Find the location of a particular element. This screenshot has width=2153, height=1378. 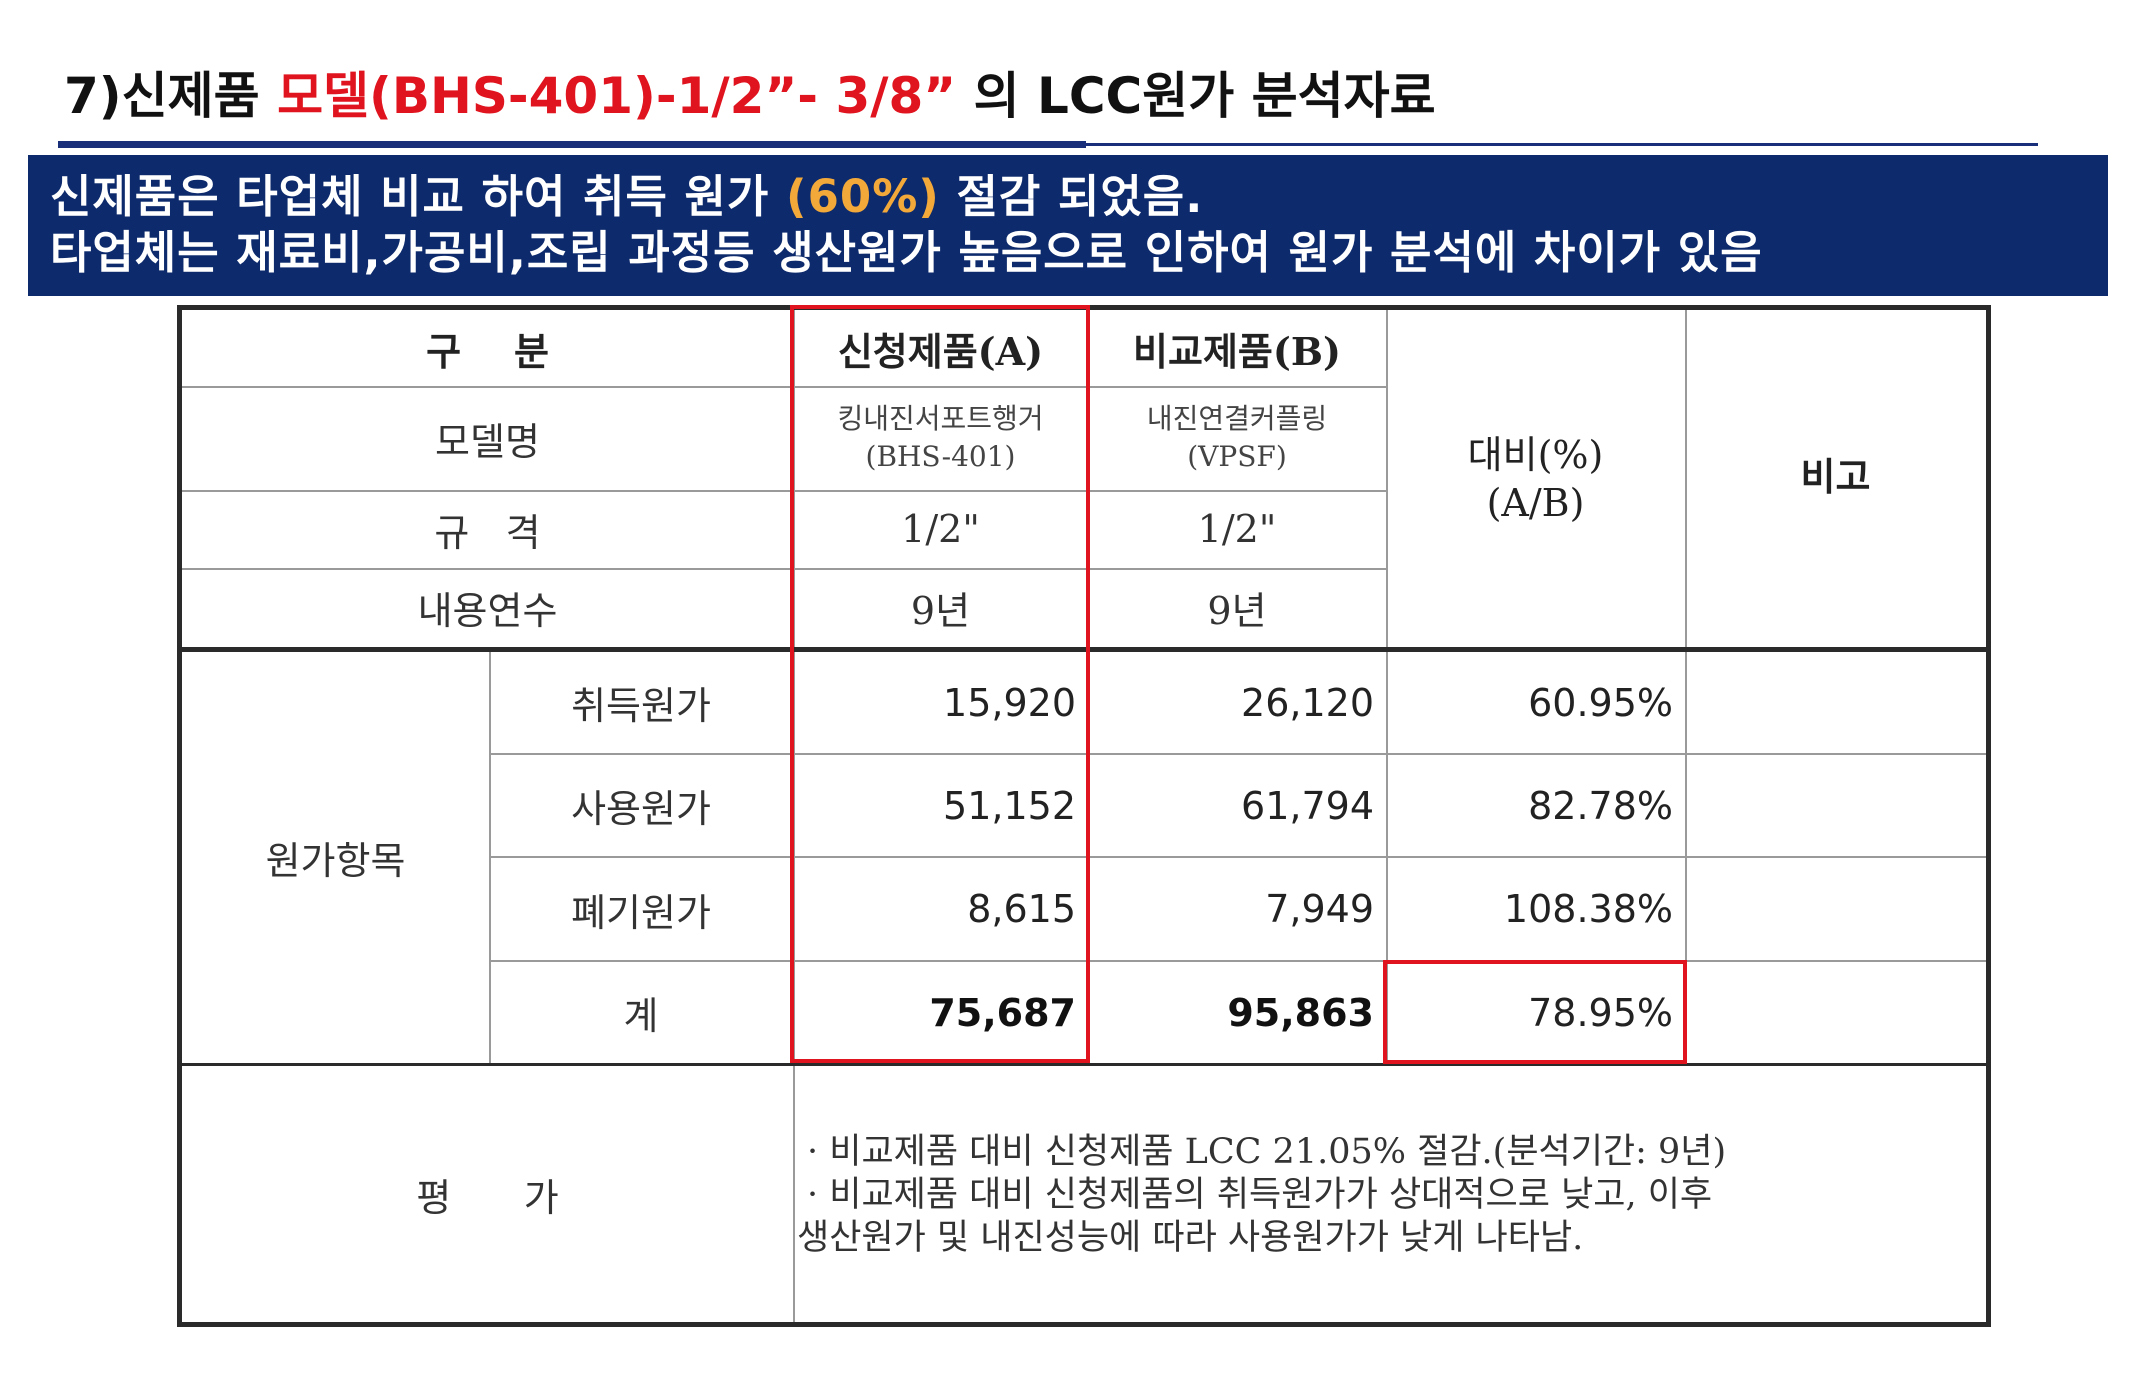

row-label-model: 모델명 is located at coordinates (487, 441).